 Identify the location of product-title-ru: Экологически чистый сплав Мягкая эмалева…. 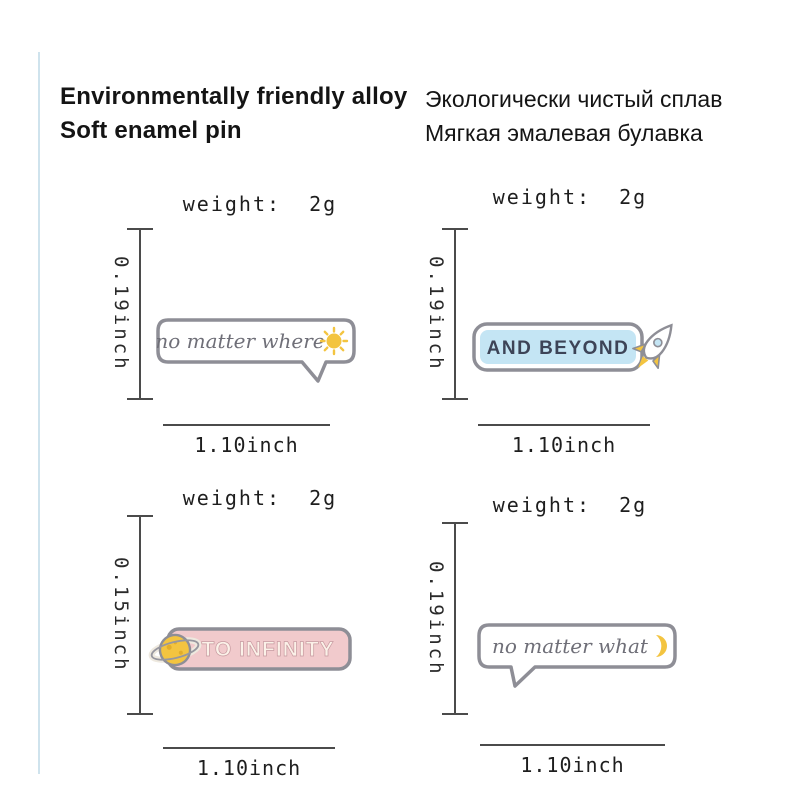
(573, 116).